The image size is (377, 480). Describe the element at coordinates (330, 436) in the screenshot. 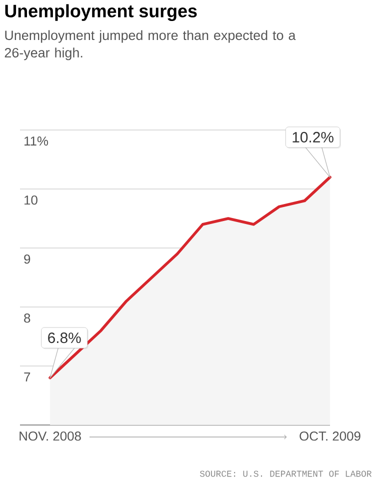

I see `x-tick-label: OCT. 2009` at that location.